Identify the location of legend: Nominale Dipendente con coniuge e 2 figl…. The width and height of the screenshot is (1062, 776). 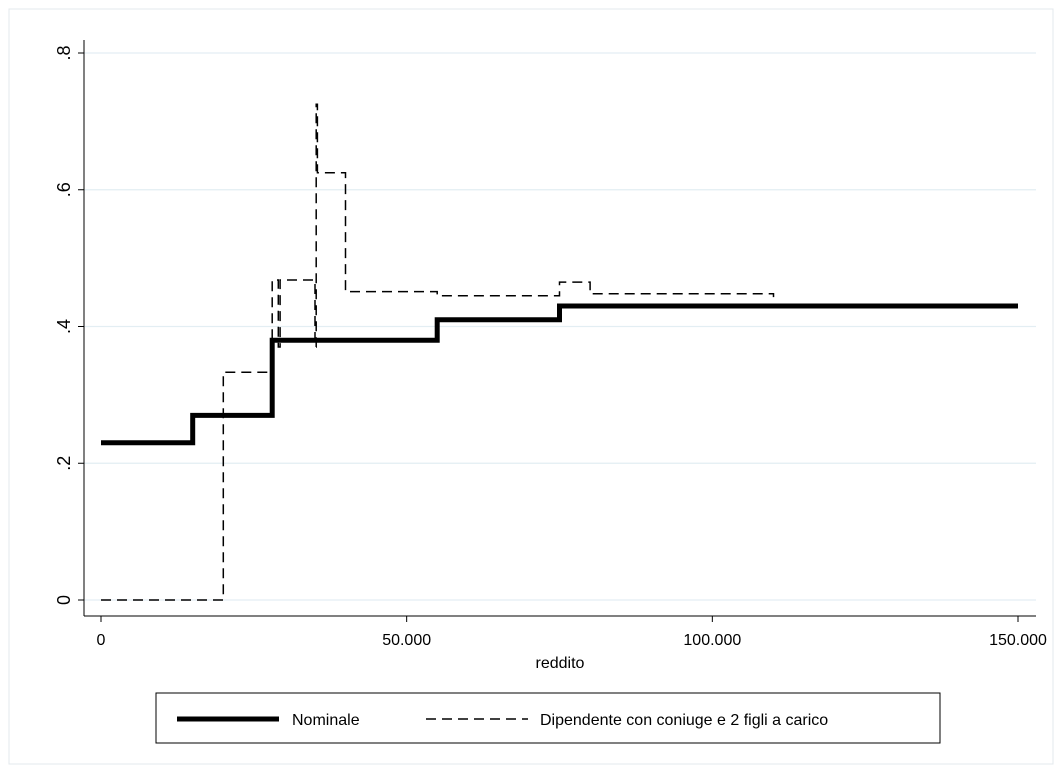
(548, 718).